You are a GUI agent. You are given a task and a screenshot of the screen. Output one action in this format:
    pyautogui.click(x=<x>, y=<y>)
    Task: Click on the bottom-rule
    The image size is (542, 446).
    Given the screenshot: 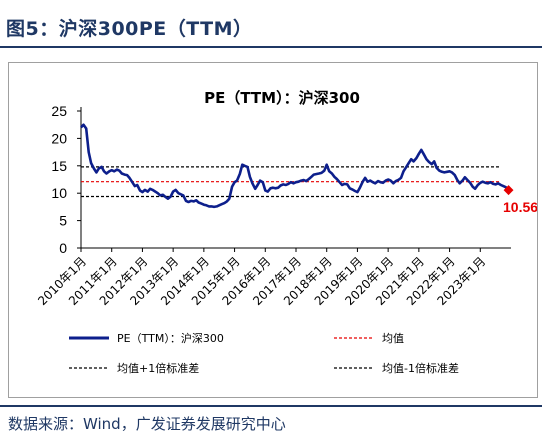 What is the action you would take?
    pyautogui.click(x=271, y=406)
    